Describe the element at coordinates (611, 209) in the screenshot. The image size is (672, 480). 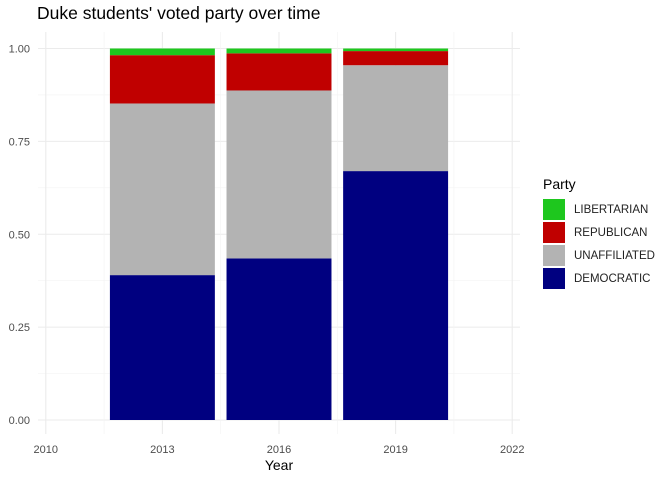
I see `legend-label: LIBERTARIAN` at that location.